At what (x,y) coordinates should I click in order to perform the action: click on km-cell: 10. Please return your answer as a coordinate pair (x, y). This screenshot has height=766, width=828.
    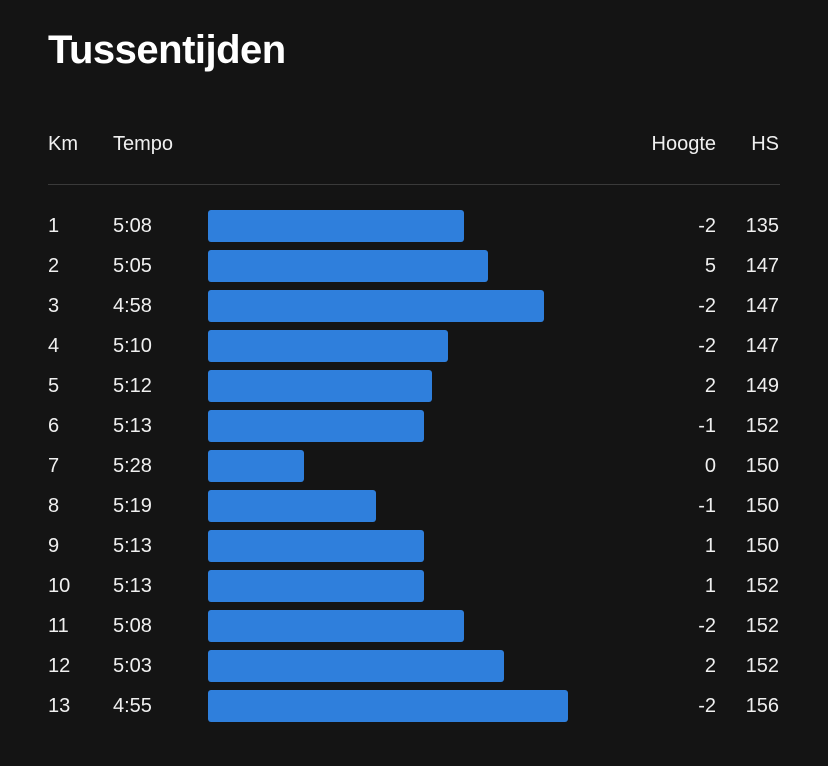
    Looking at the image, I should click on (59, 586).